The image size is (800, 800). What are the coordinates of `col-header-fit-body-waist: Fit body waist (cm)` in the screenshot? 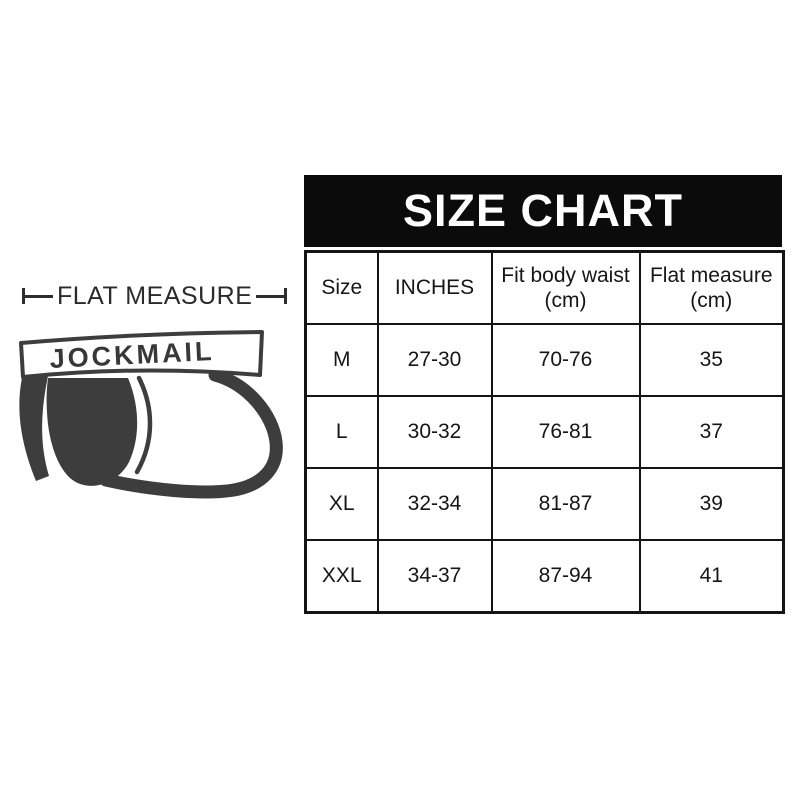 It's located at (565, 287).